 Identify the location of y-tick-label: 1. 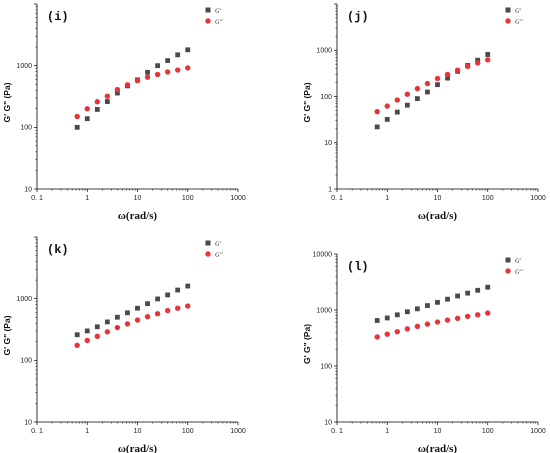
(330, 189).